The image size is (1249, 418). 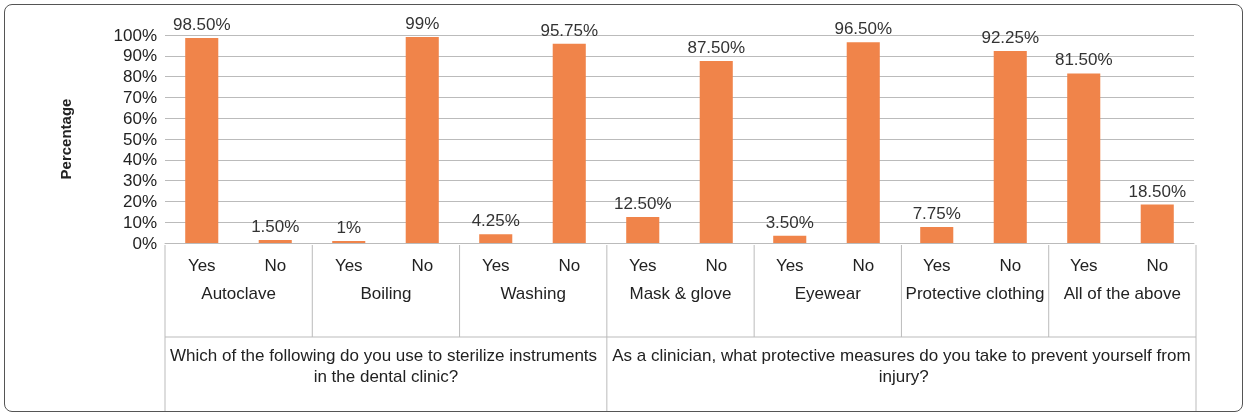 I want to click on data-label: 98.50%, so click(x=201, y=25).